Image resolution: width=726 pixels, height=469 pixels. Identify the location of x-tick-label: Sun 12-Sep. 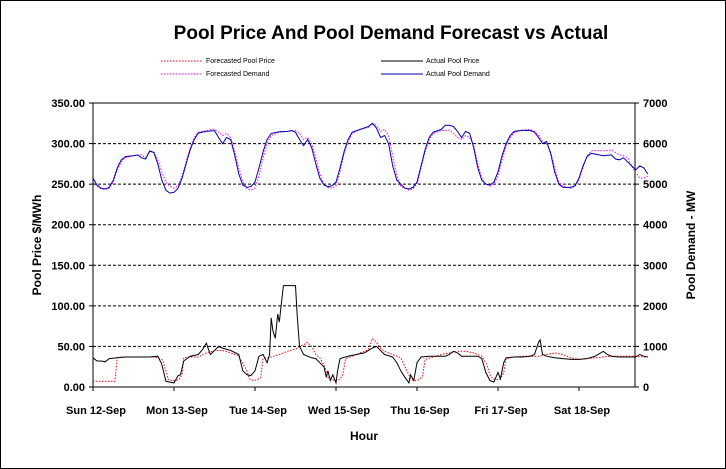
(96, 411).